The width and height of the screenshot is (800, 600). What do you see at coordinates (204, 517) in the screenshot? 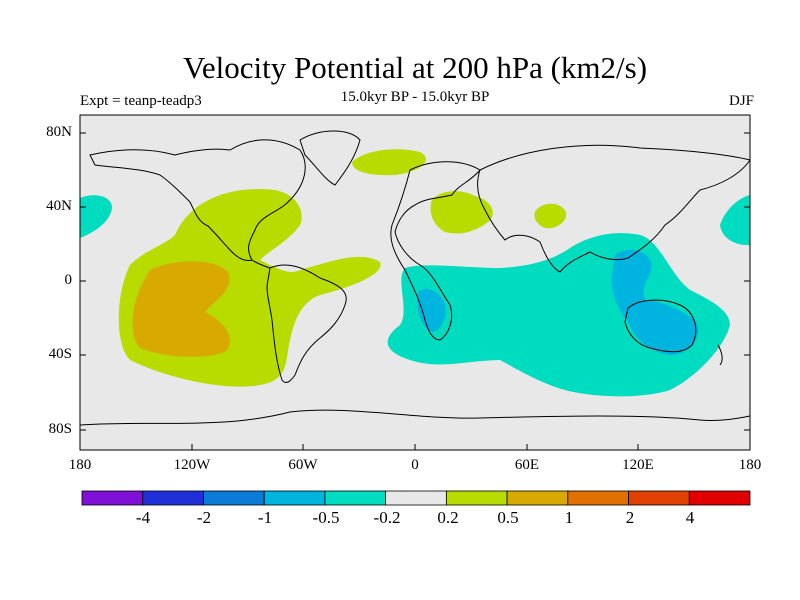
I see `colorbar-label: -2` at bounding box center [204, 517].